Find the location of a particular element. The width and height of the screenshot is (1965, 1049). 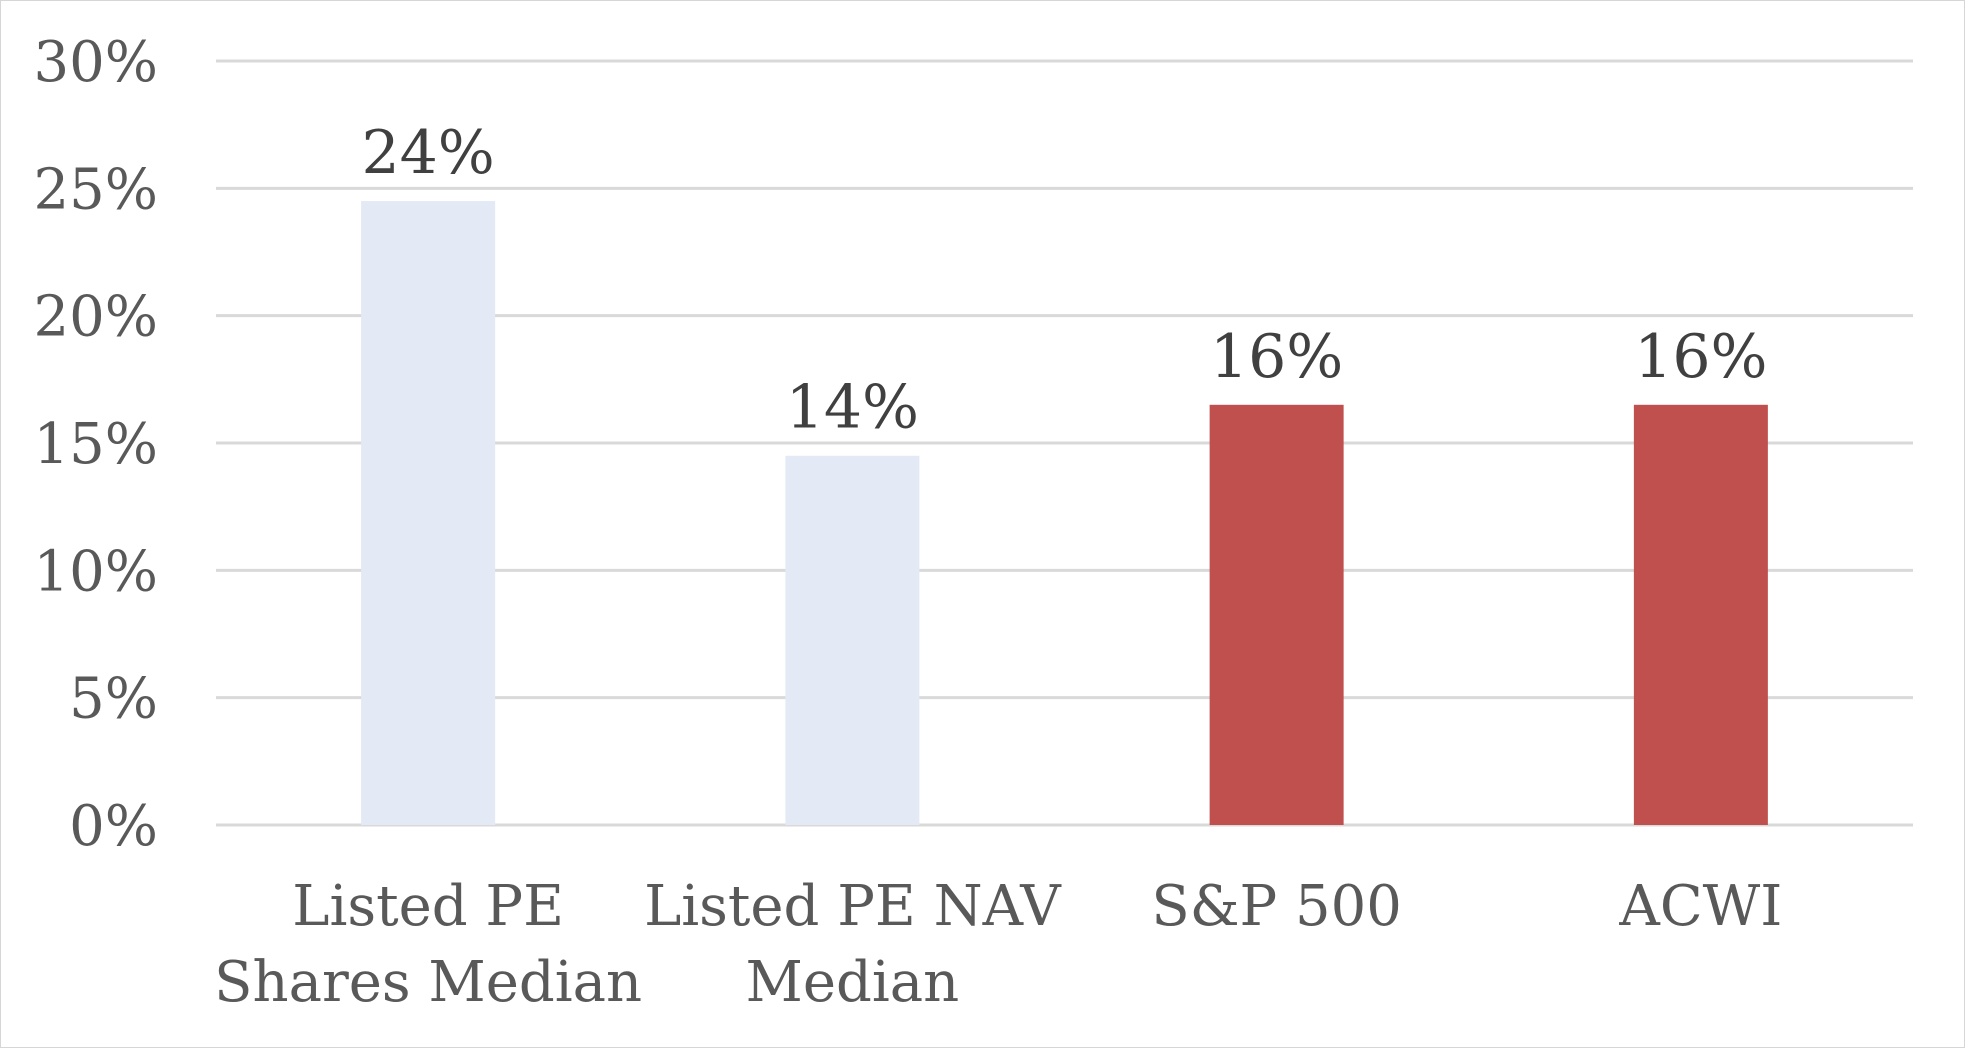

category-label: Listed PE is located at coordinates (428, 906).